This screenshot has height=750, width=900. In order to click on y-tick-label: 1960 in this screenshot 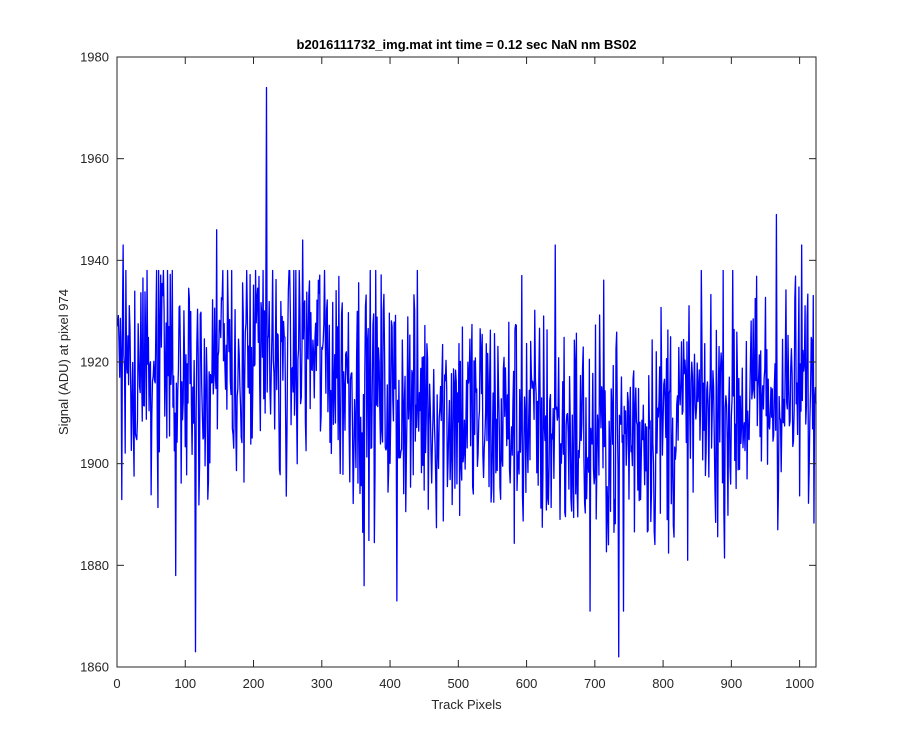, I will do `click(94, 158)`.